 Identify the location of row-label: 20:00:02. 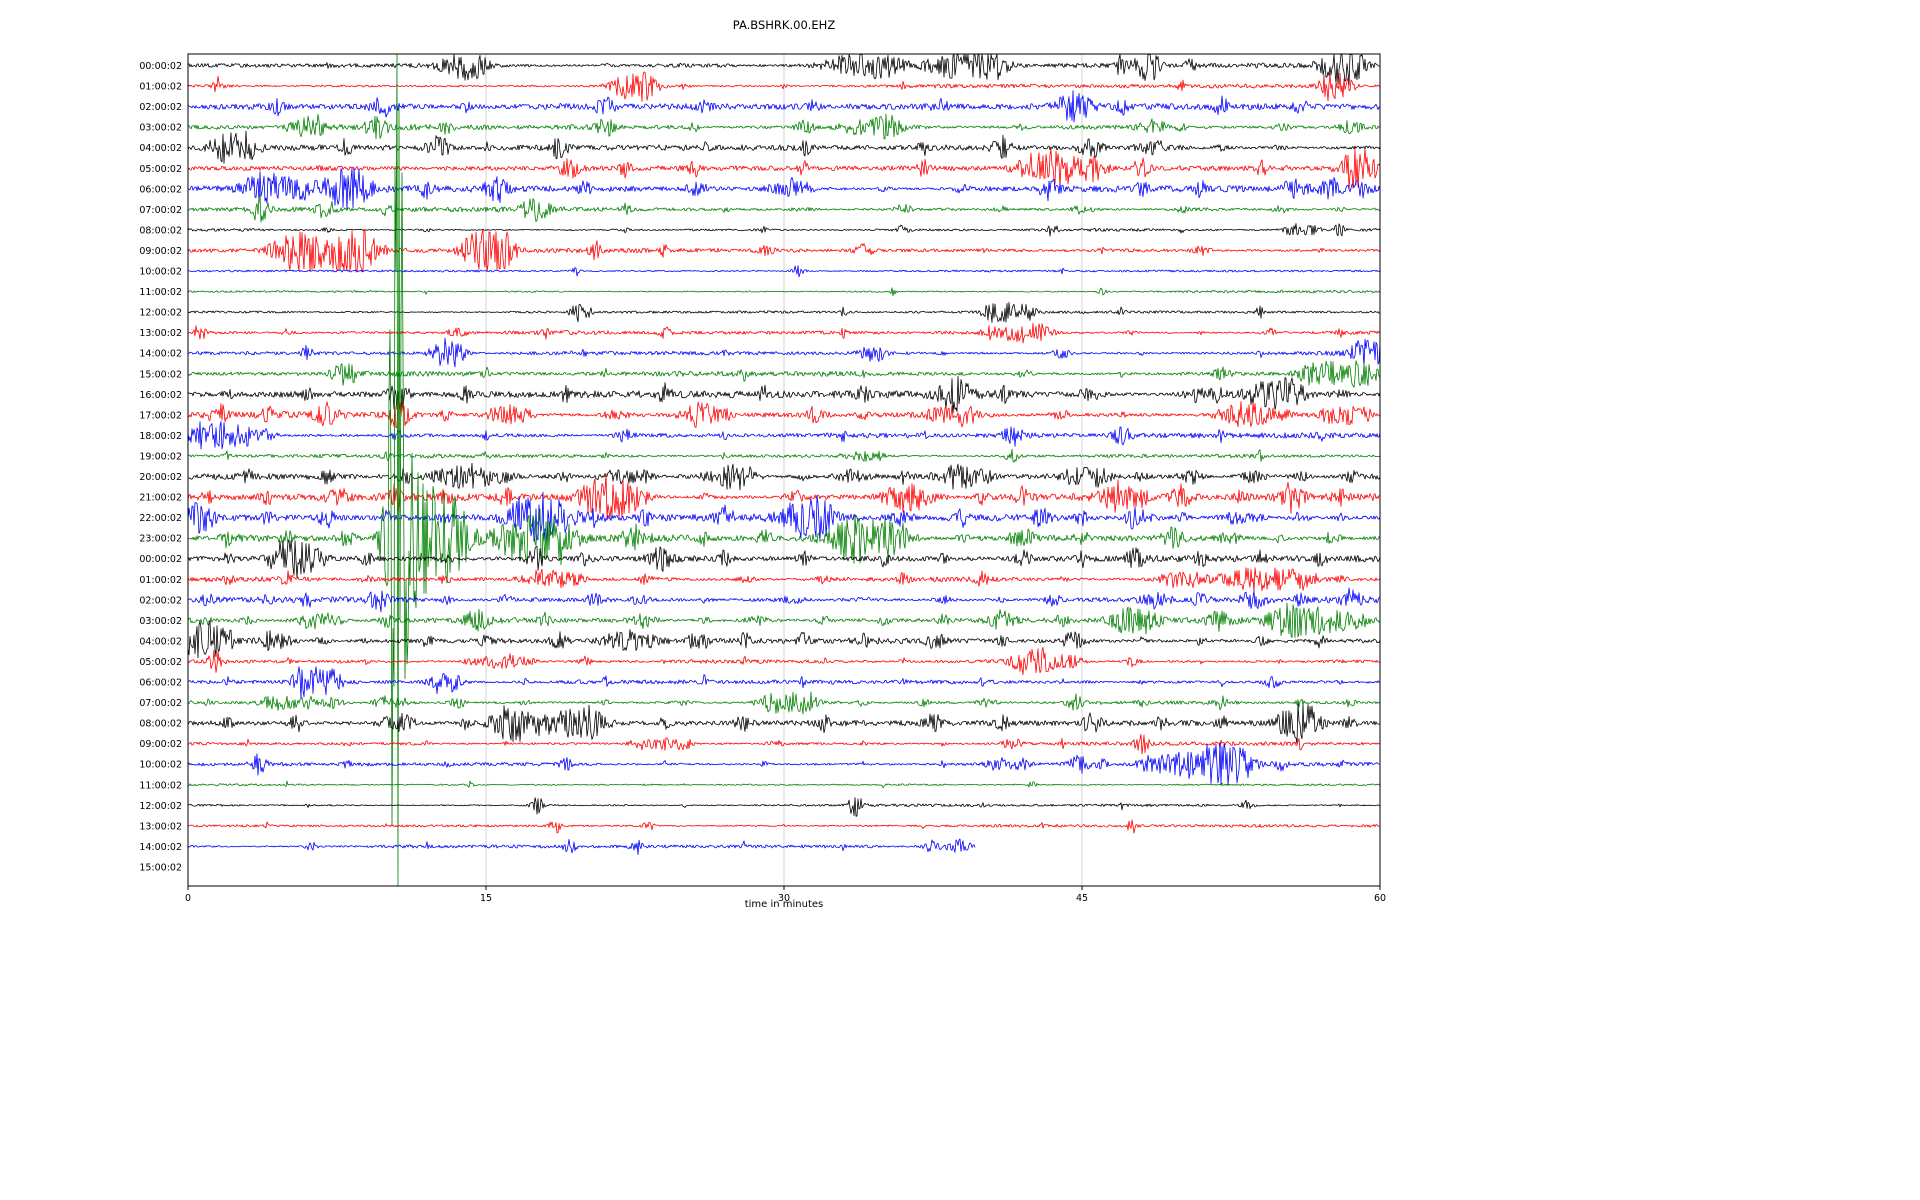
(160, 477).